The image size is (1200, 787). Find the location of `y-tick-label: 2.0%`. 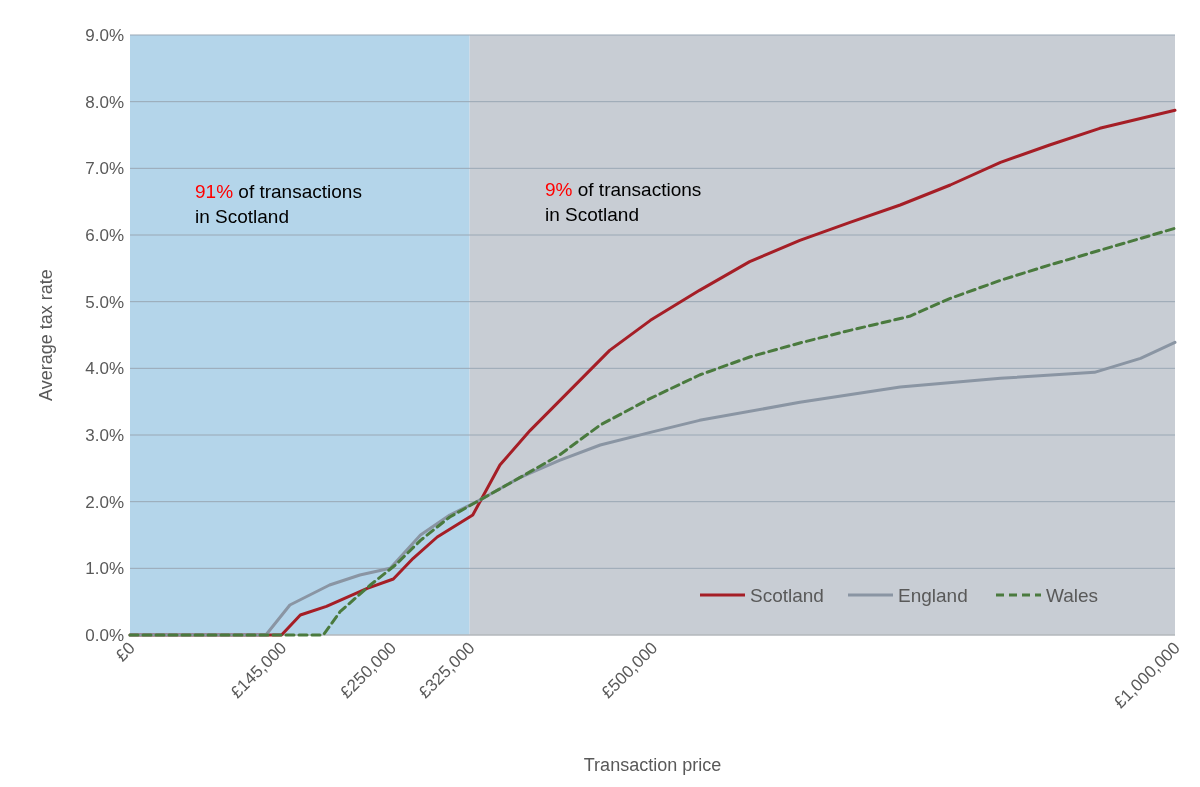

y-tick-label: 2.0% is located at coordinates (104, 502).